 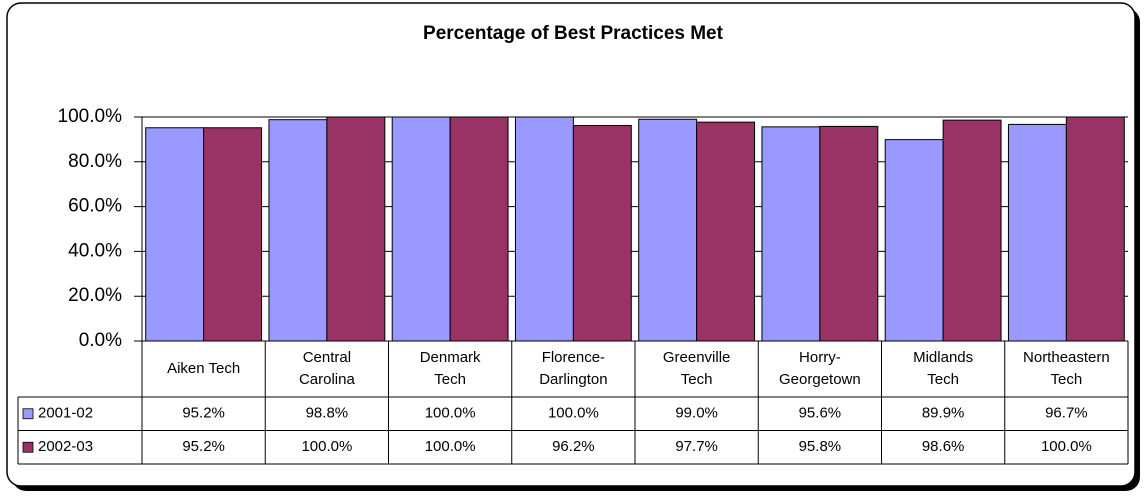 What do you see at coordinates (573, 446) in the screenshot?
I see `value-label: 96.2%` at bounding box center [573, 446].